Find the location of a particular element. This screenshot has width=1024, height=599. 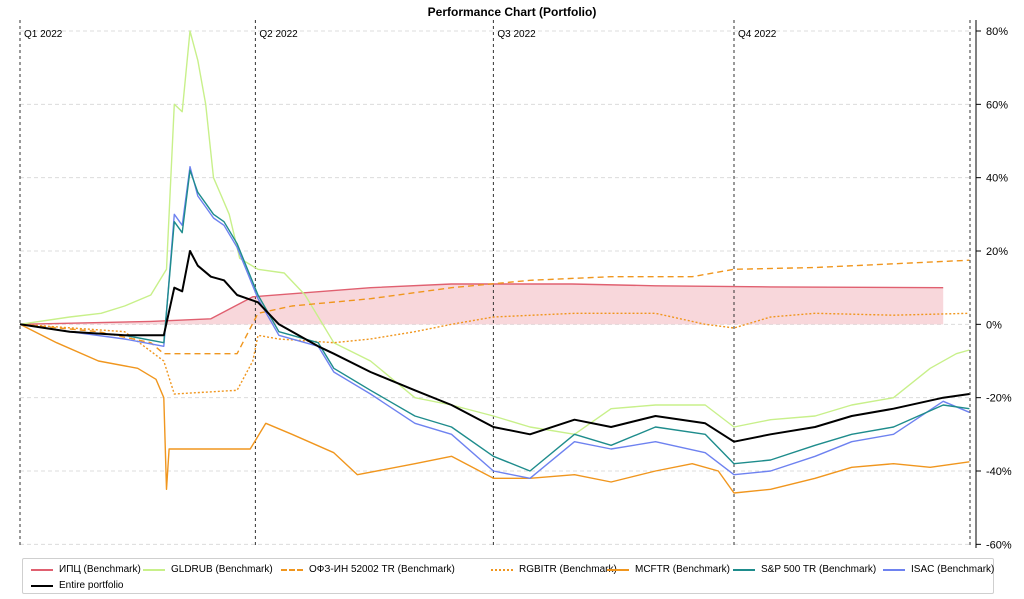

legend-item: GLDRUB (Benchmark) is located at coordinates (208, 569).